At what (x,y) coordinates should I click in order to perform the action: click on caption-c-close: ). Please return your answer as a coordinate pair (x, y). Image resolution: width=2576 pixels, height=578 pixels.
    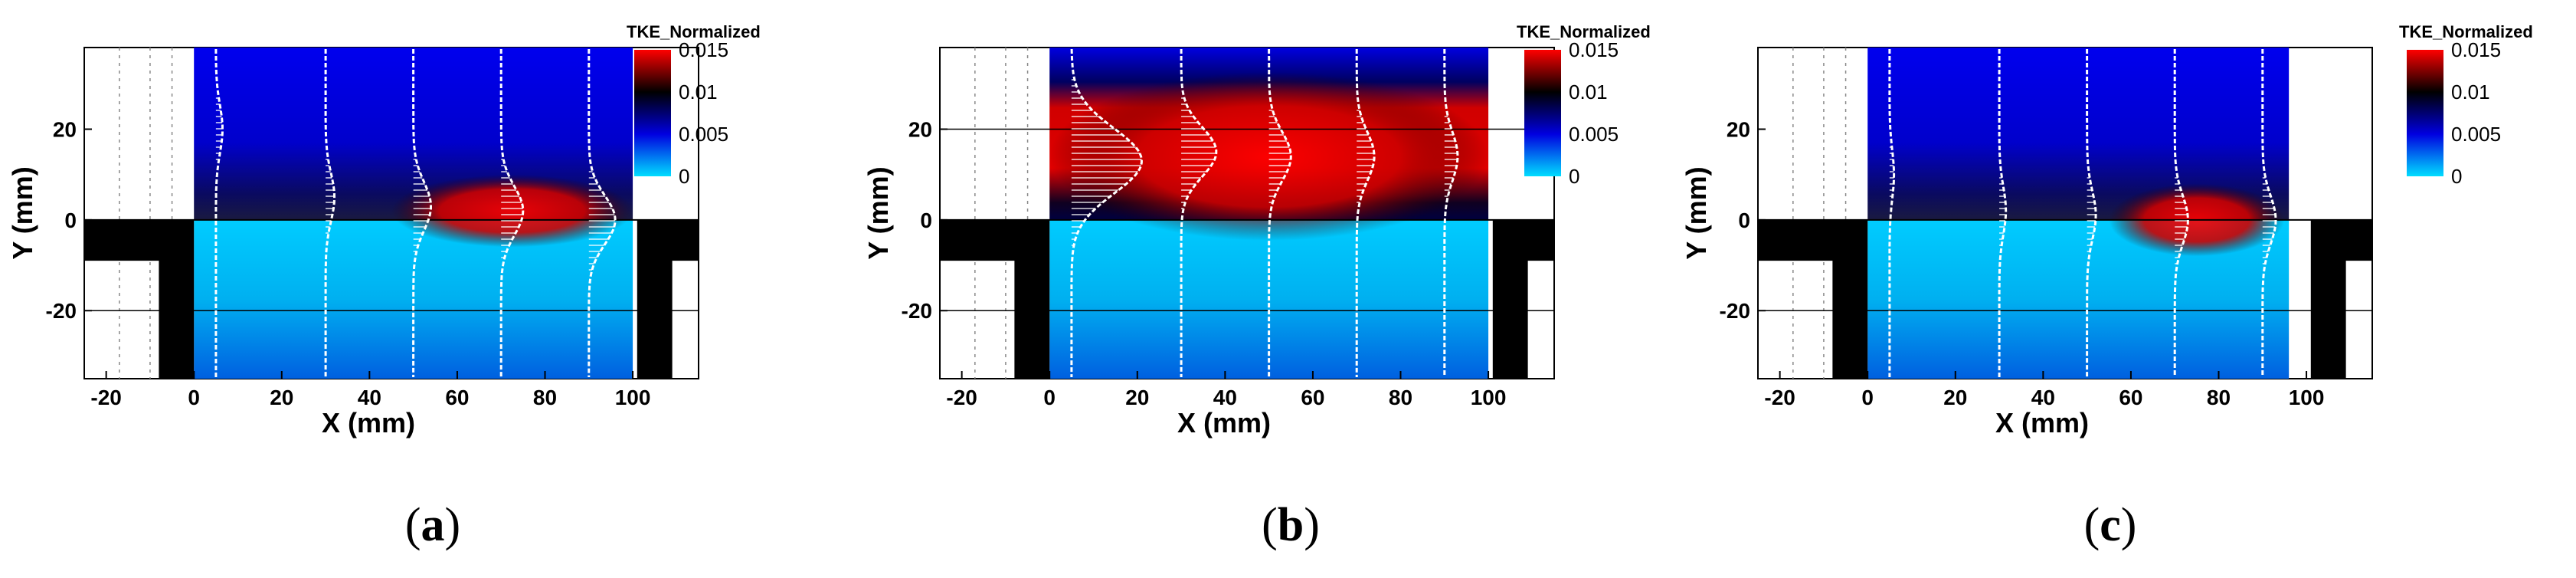
    Looking at the image, I should click on (2128, 525).